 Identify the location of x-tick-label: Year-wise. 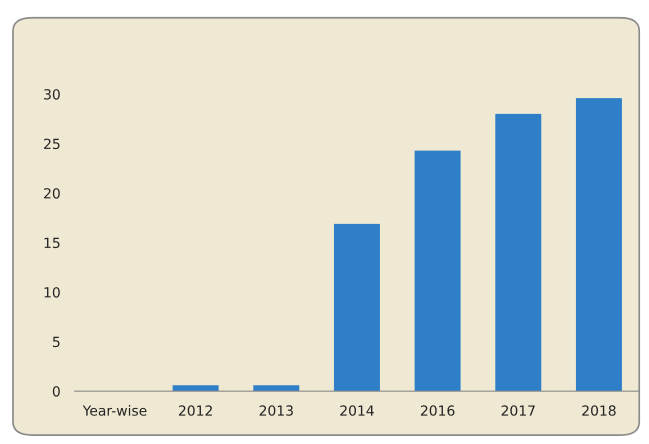
(114, 410).